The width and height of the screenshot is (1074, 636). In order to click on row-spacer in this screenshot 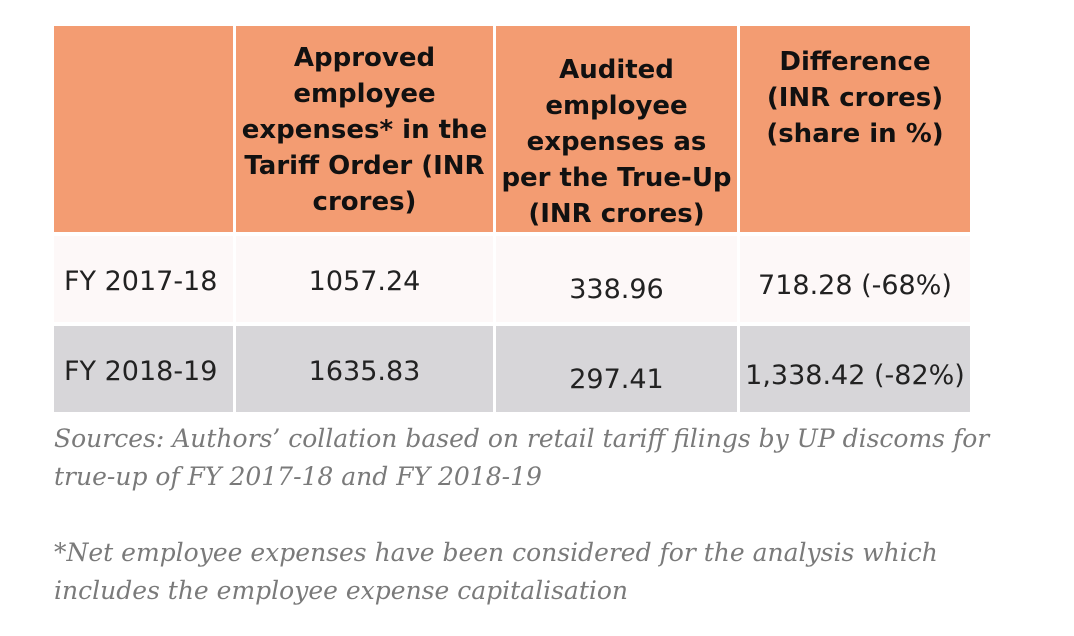, I will do `click(512, 324)`.